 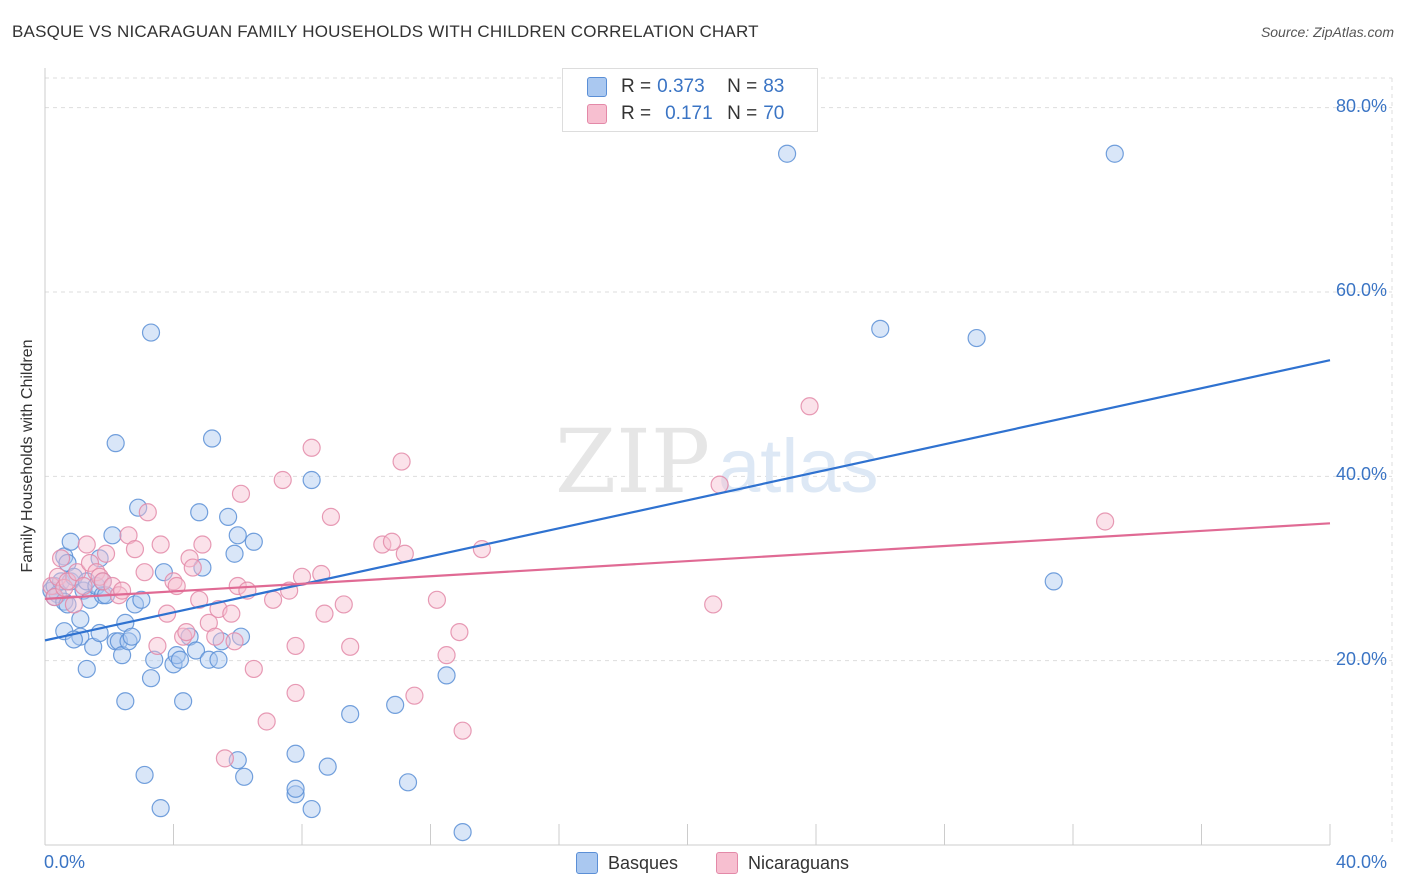 What do you see at coordinates (681, 86) in the screenshot?
I see `basques-r-value: 0.373` at bounding box center [681, 86].